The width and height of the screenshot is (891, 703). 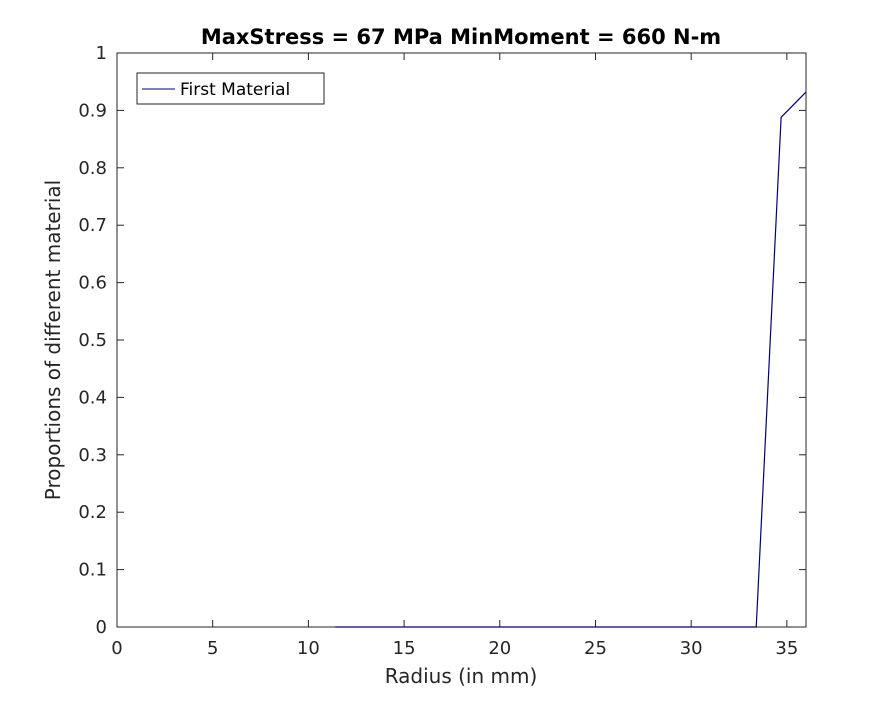 I want to click on y-tick-label: 0.8, so click(x=92, y=168).